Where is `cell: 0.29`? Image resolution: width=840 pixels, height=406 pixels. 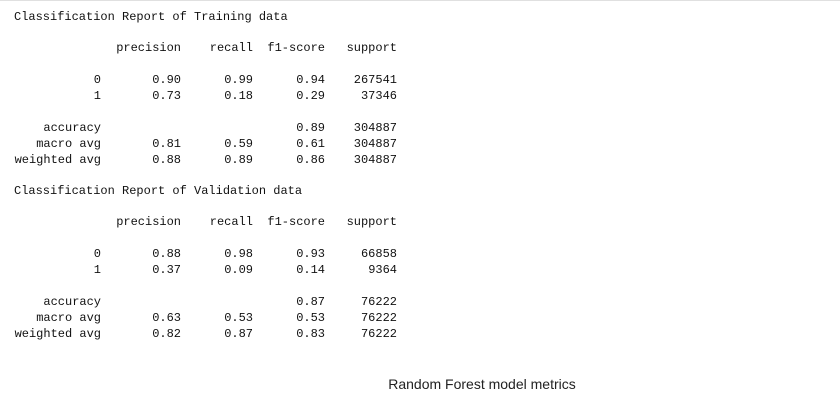
cell: 0.29 is located at coordinates (310, 96).